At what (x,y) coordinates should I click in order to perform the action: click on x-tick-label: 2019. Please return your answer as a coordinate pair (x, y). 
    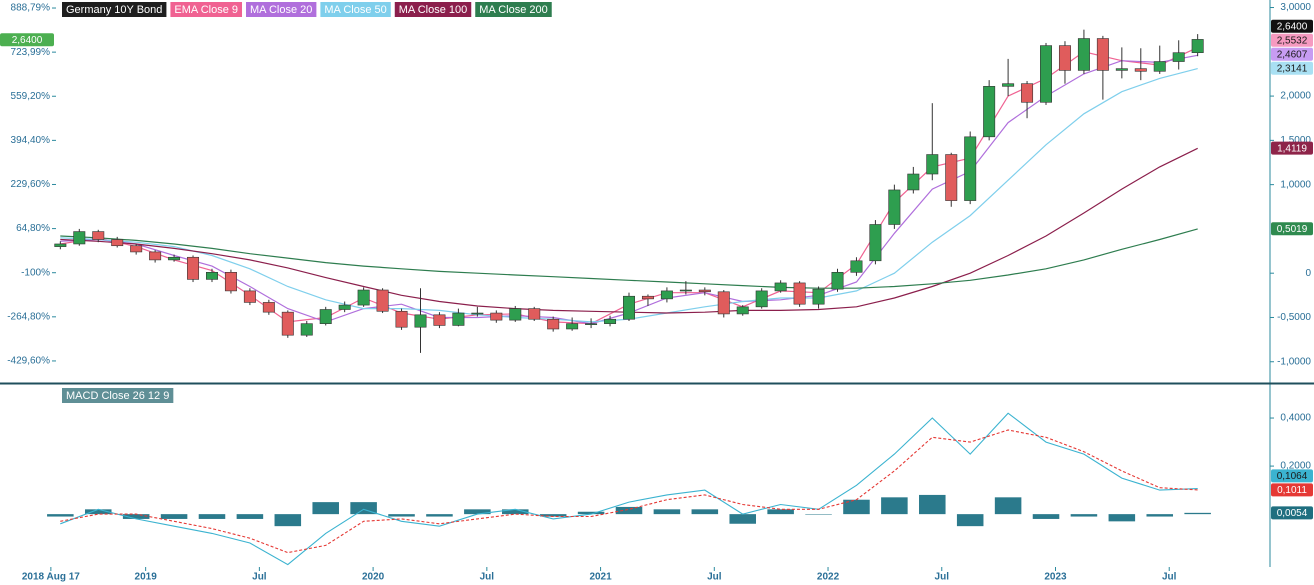
    Looking at the image, I should click on (146, 577).